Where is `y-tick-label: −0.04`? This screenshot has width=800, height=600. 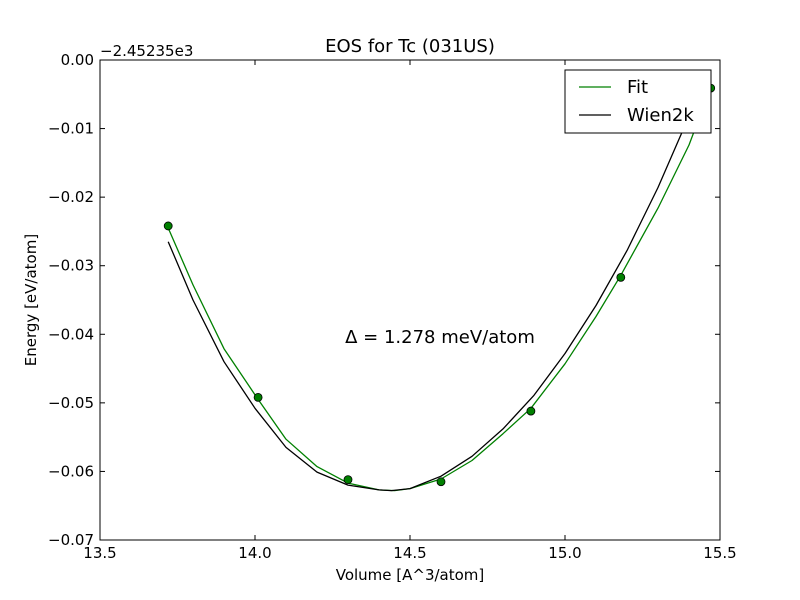
y-tick-label: −0.04 is located at coordinates (71, 334).